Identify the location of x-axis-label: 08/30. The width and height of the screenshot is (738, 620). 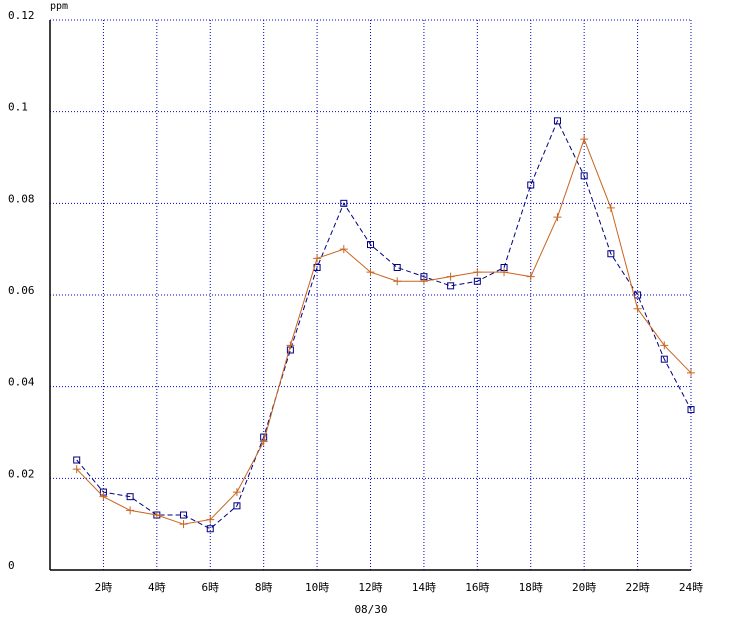
(370, 609).